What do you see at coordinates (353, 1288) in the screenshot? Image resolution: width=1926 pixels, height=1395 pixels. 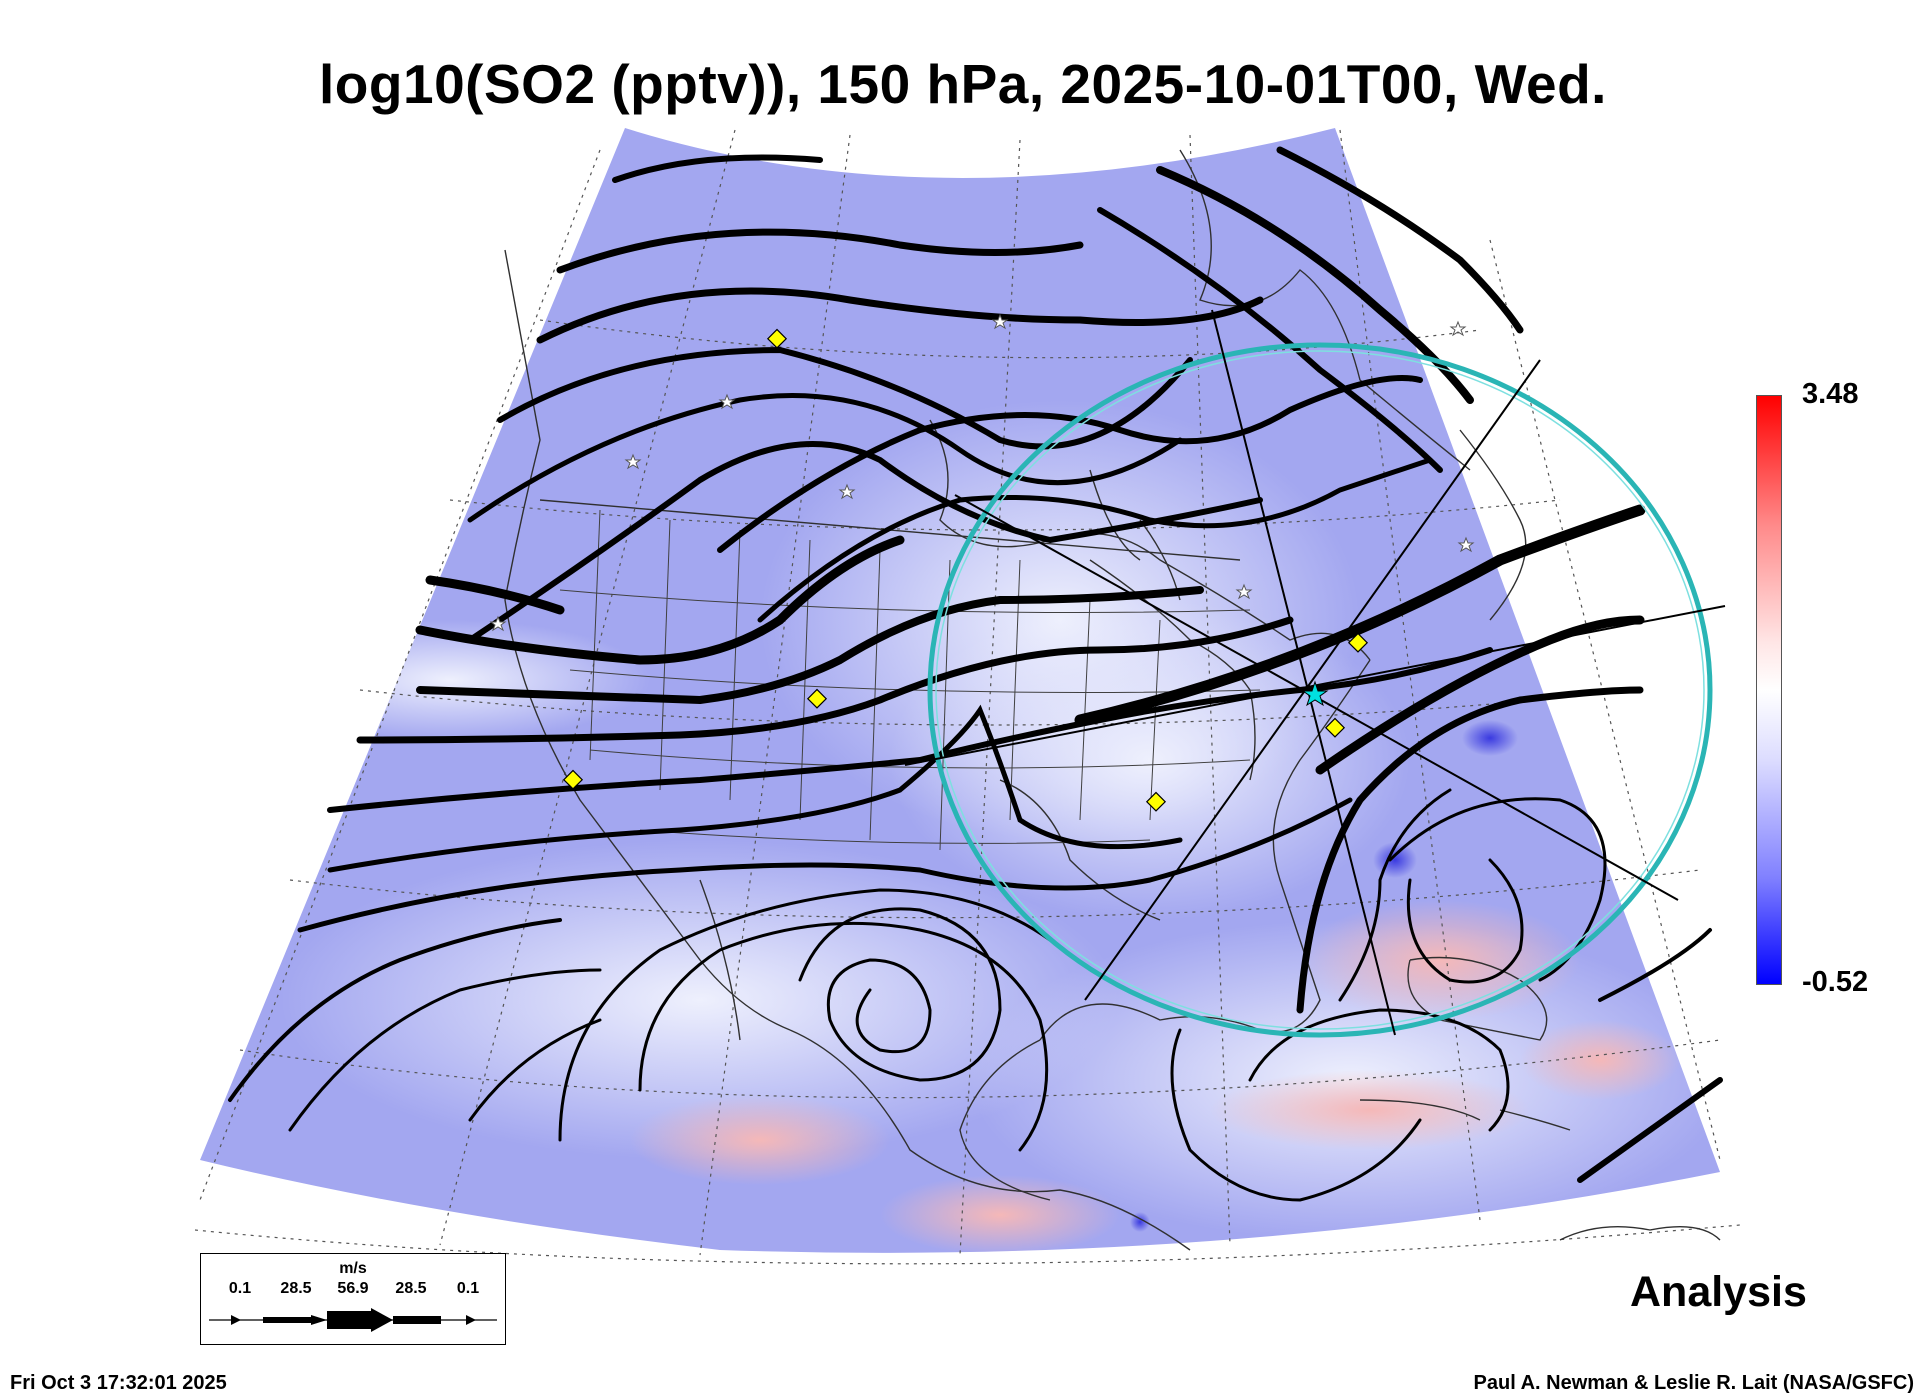 I see `legend-value: 56.9` at bounding box center [353, 1288].